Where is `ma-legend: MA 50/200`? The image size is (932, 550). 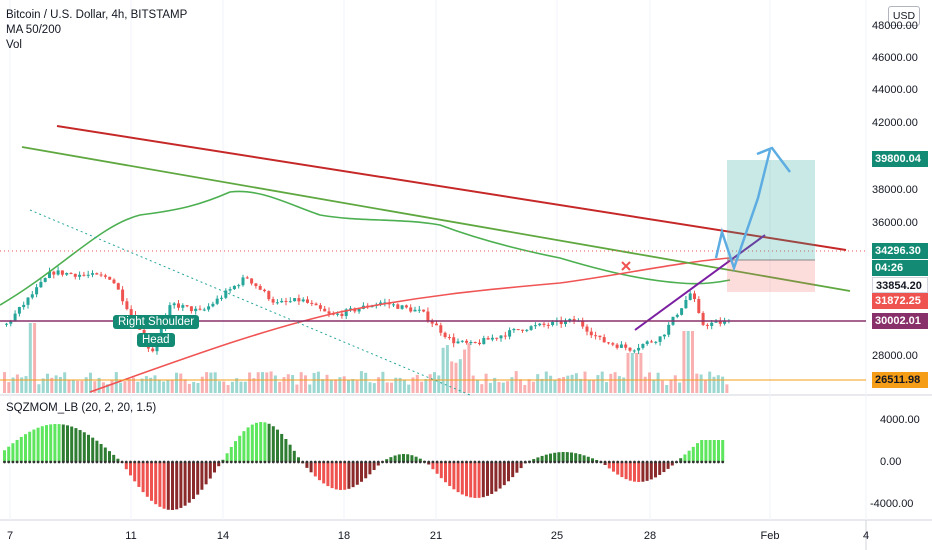
ma-legend: MA 50/200 is located at coordinates (33, 30).